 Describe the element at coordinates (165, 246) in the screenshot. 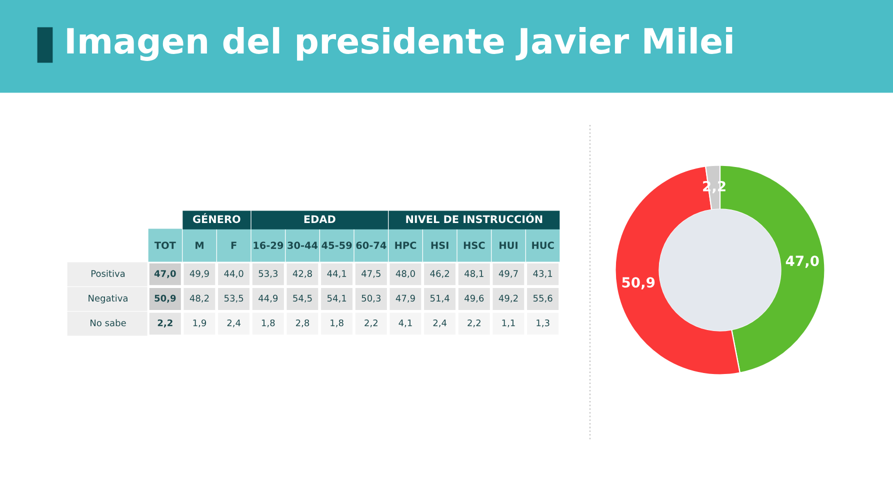

I see `x-tick-label: TOT` at that location.